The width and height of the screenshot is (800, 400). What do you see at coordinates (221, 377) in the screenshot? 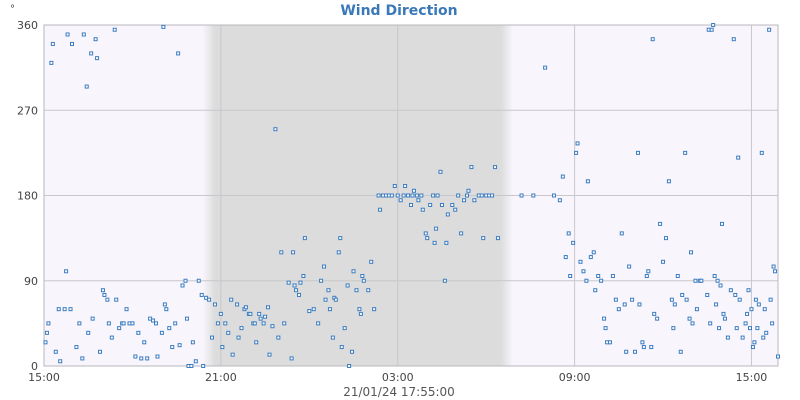
I see `x-tick-label: 21:00` at bounding box center [221, 377].